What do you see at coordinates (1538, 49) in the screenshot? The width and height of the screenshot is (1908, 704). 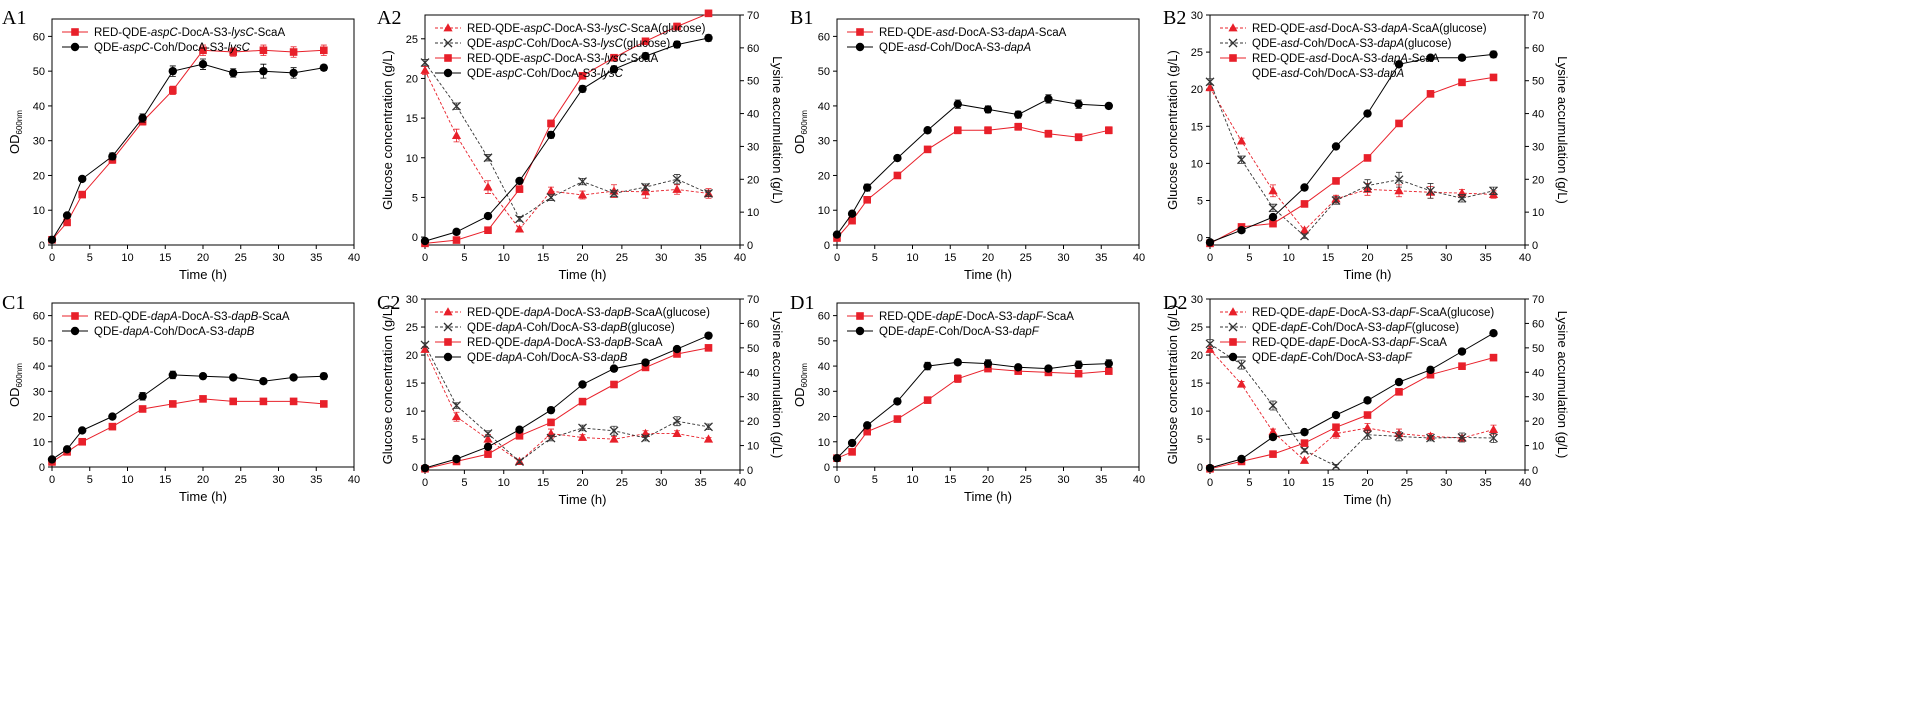 I see `y2-tick-label: 60` at bounding box center [1538, 49].